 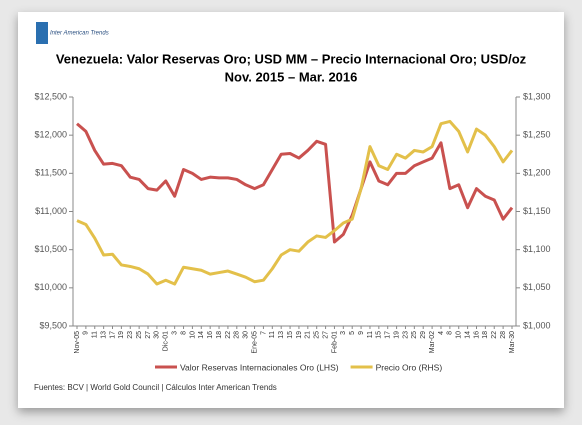 What do you see at coordinates (352, 333) in the screenshot?
I see `x-tick-label: 5` at bounding box center [352, 333].